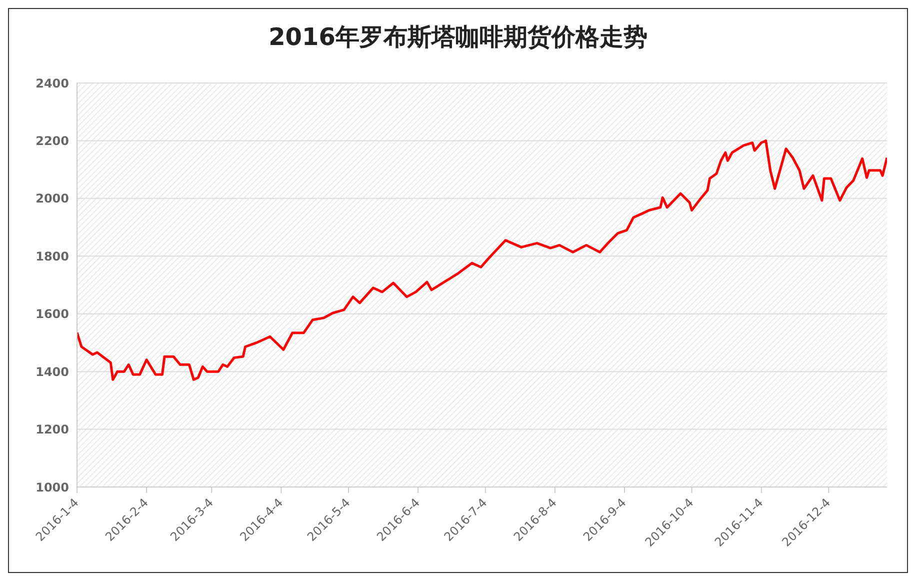 This screenshot has height=583, width=918. Describe the element at coordinates (52, 371) in the screenshot. I see `y-tick-label: 1400` at that location.